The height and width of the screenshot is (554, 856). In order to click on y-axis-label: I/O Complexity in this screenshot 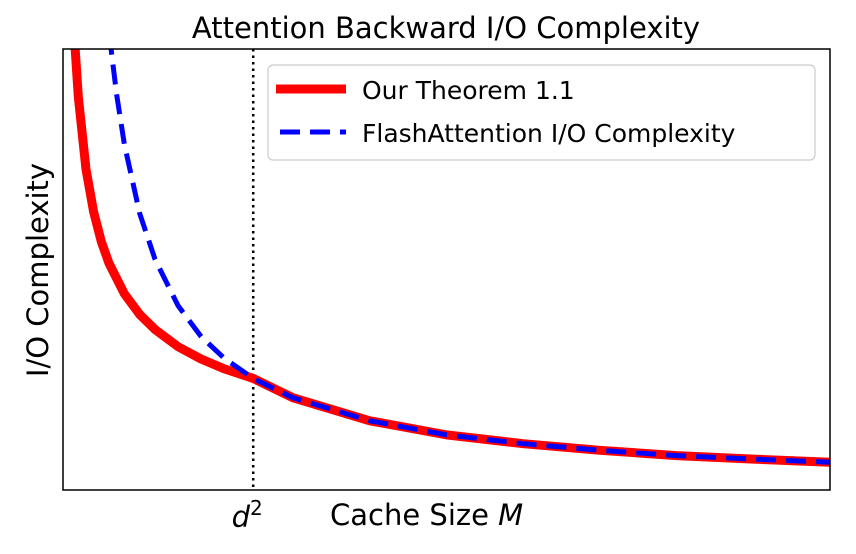, I will do `click(38, 270)`.